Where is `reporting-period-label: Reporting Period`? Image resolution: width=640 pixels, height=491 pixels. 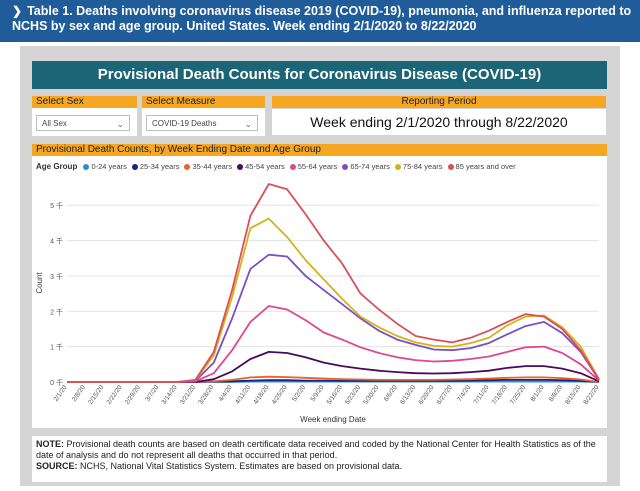 reporting-period-label: Reporting Period is located at coordinates (439, 102).